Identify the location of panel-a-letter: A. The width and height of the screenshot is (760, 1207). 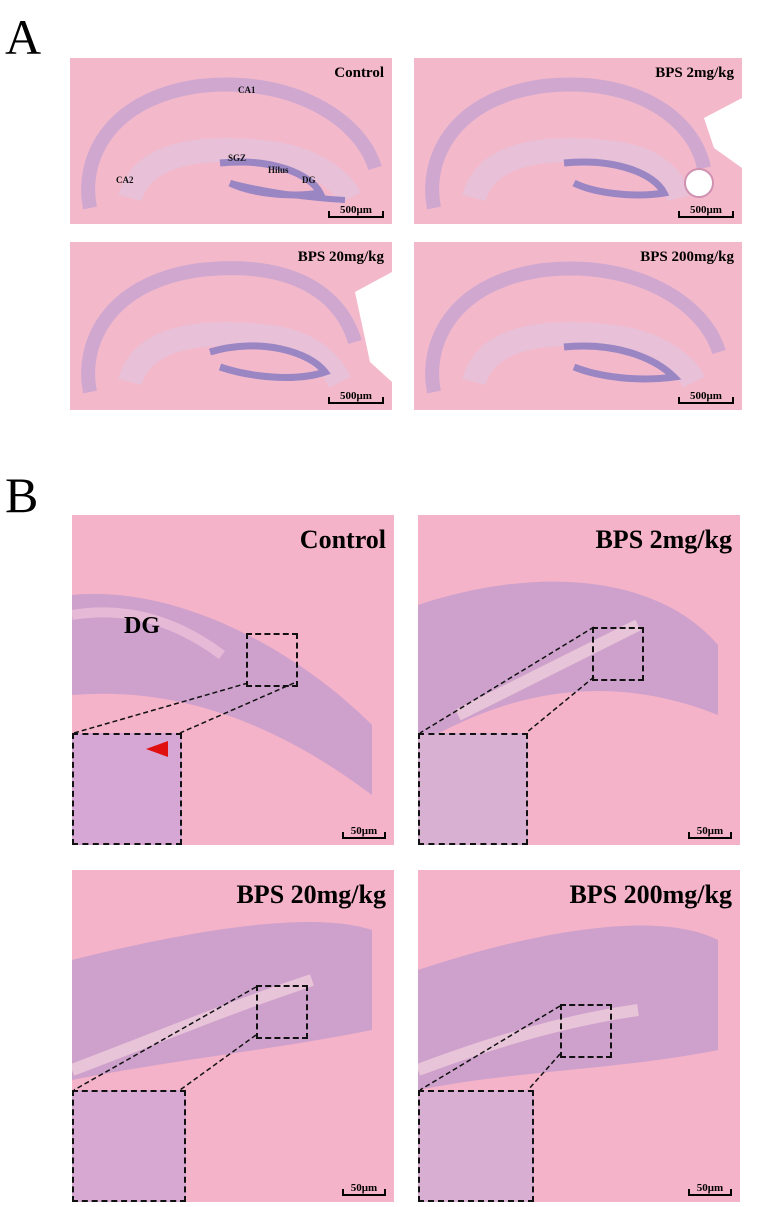
(23, 37).